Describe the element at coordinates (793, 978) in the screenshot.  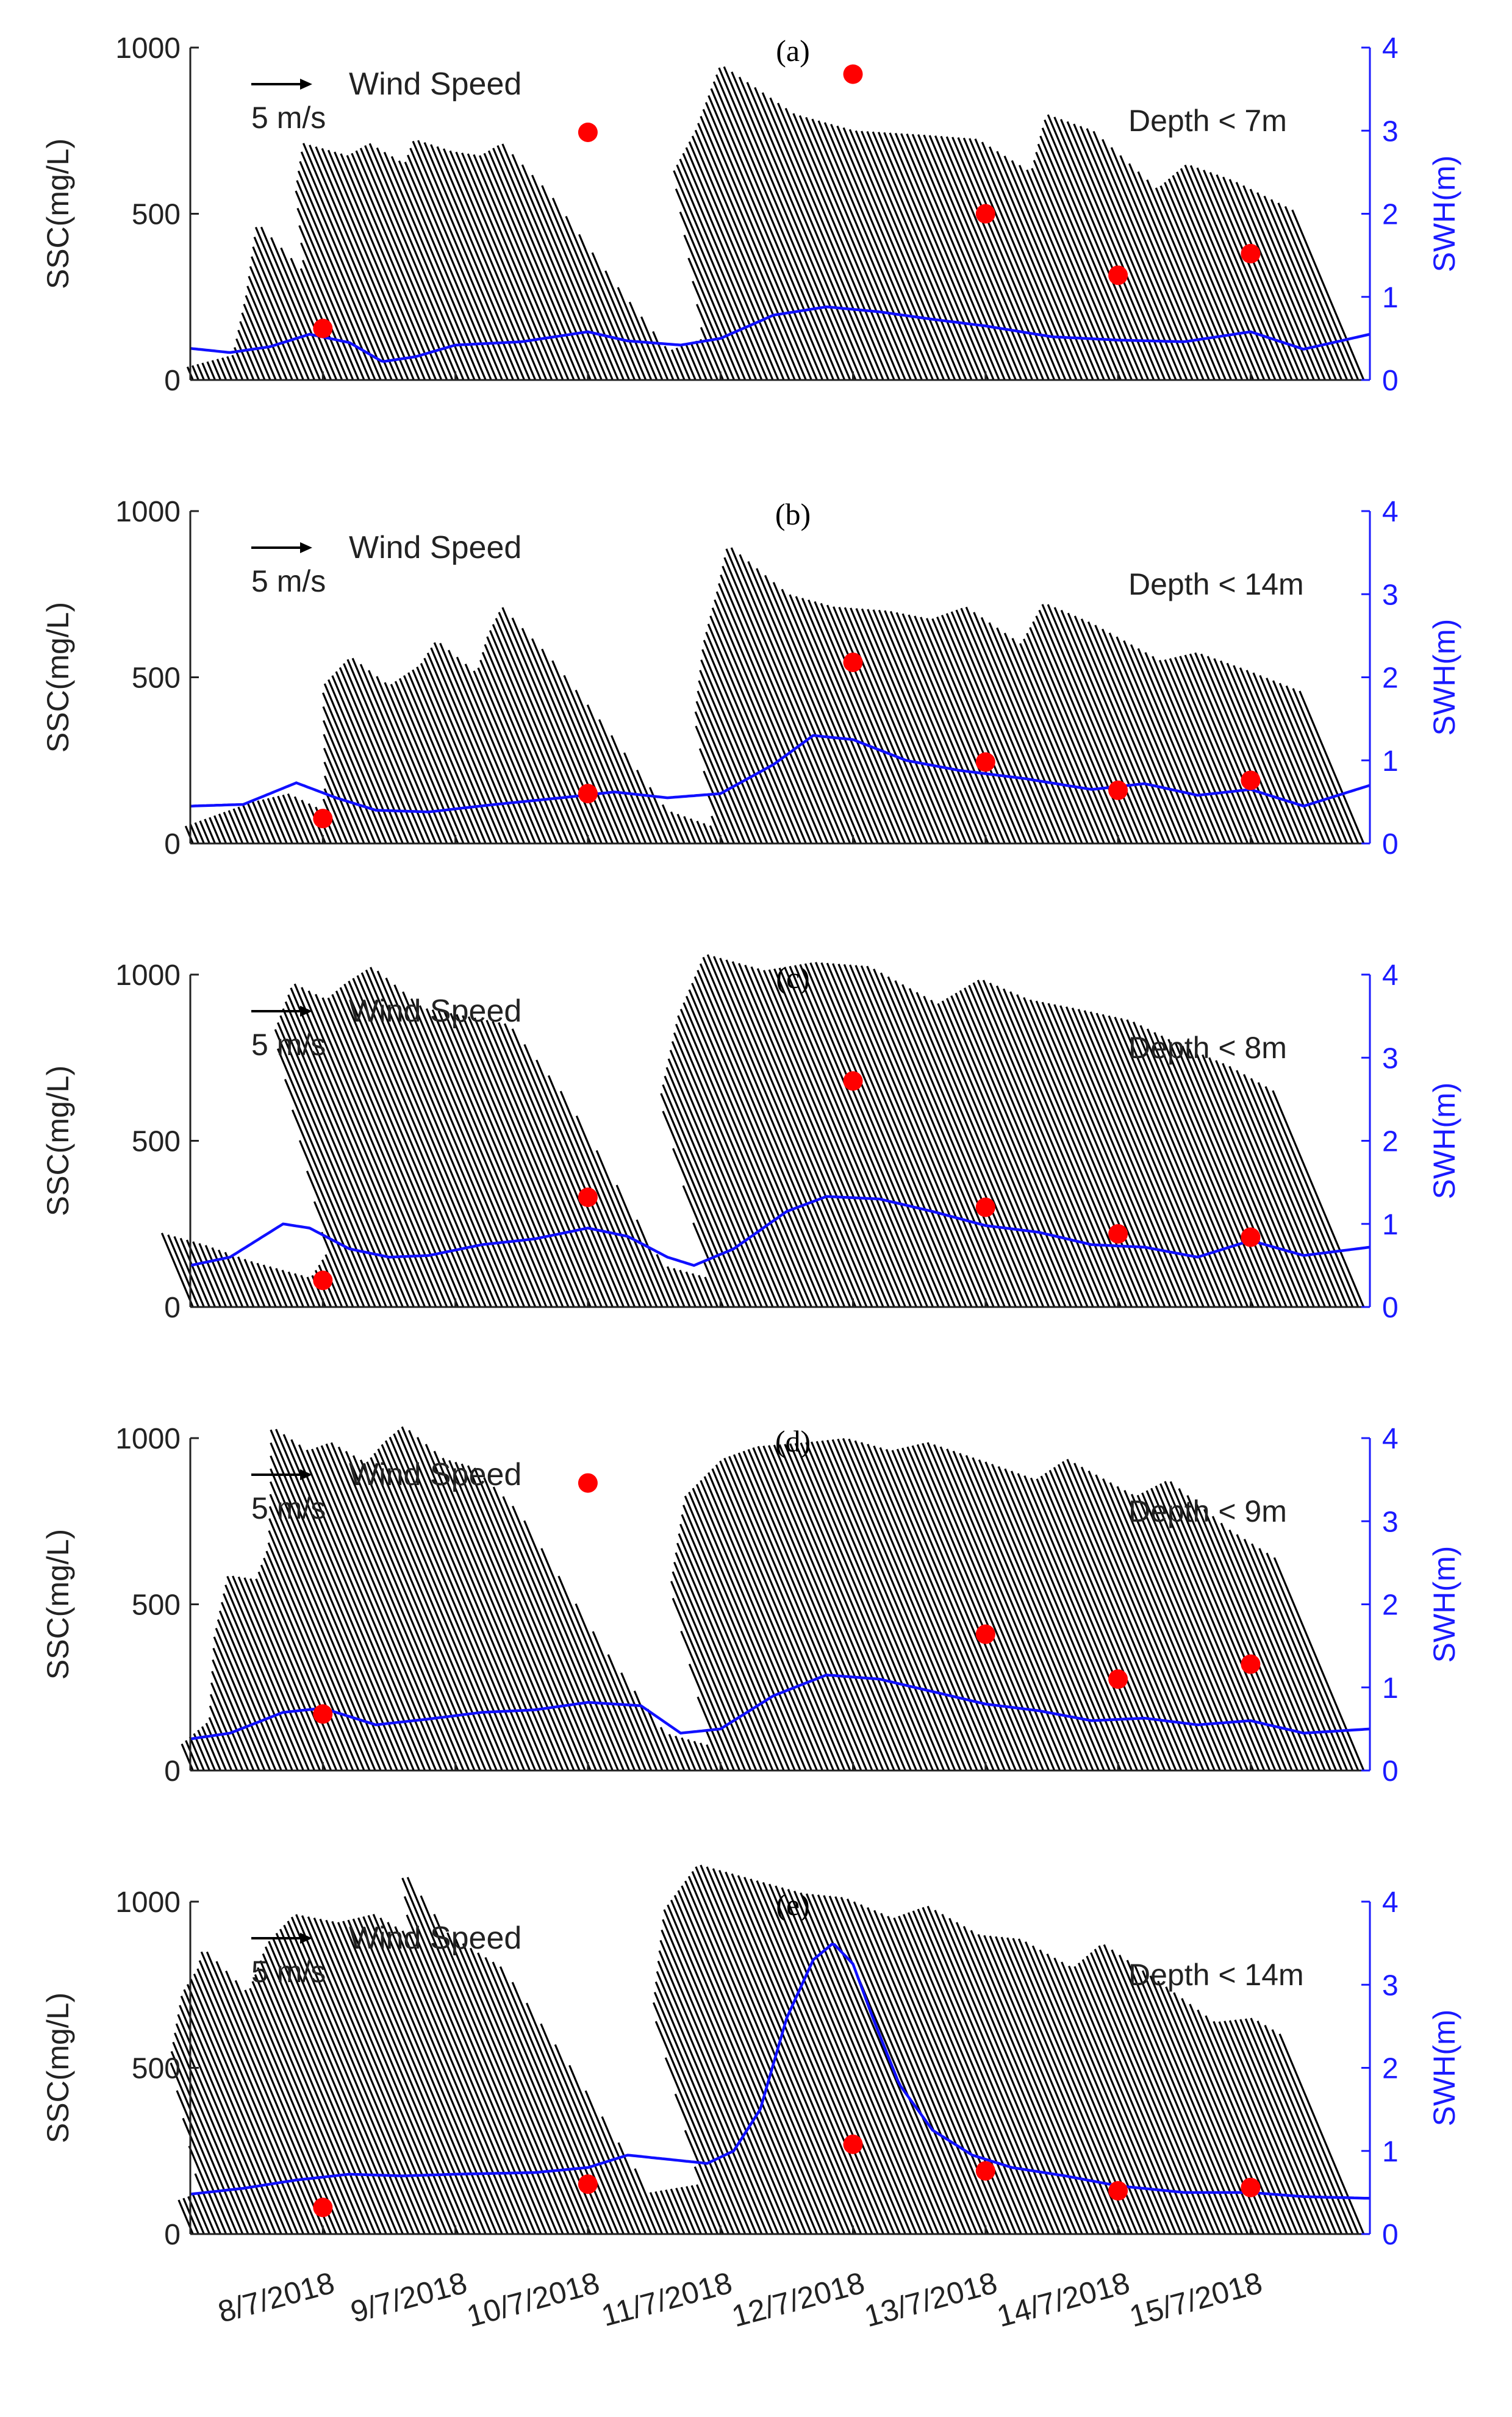
I see `panel-label: (c)` at that location.